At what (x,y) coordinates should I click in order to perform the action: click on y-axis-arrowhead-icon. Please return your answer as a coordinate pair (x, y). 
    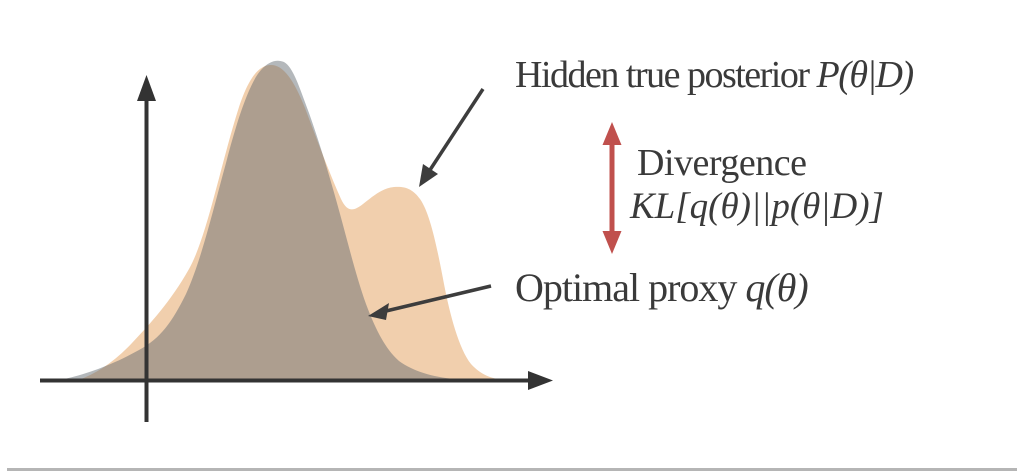
    Looking at the image, I should click on (146, 88).